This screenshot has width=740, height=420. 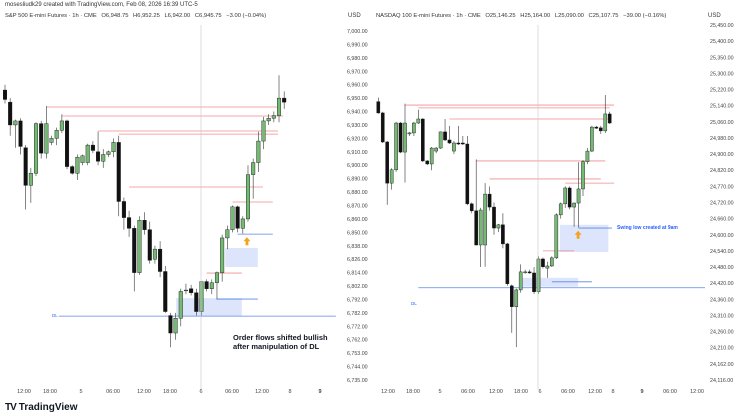 What do you see at coordinates (41, 407) in the screenshot?
I see `tradingview-logo: TV TradingView` at bounding box center [41, 407].